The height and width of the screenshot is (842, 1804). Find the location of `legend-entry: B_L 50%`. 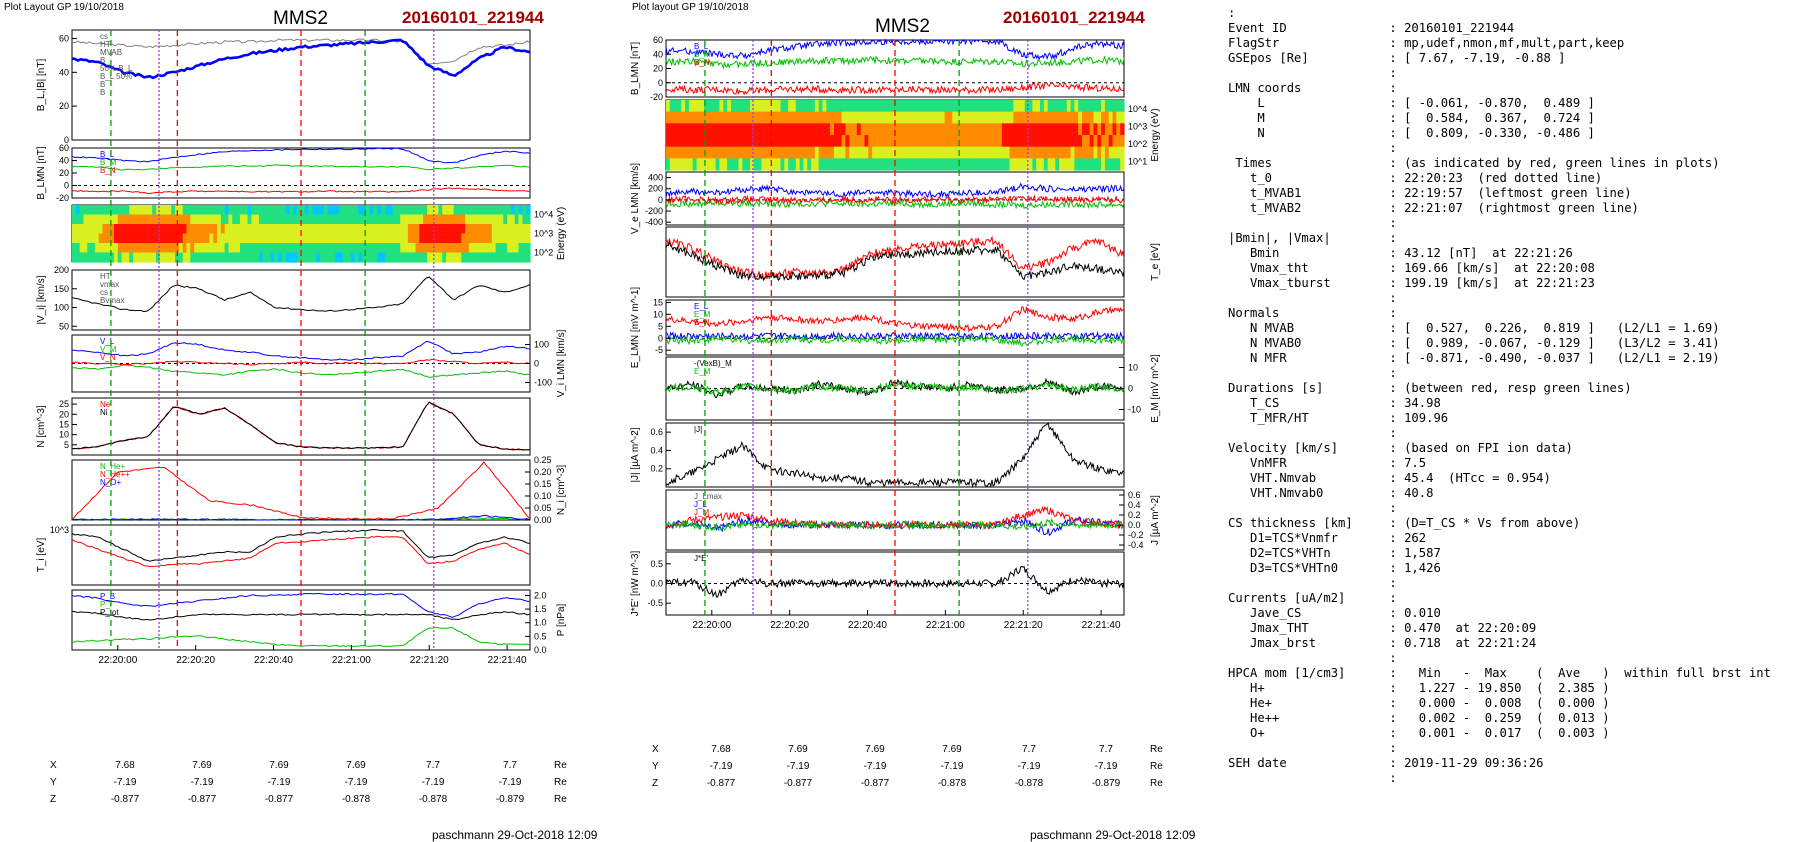

legend-entry: B_L 50% is located at coordinates (116, 76).